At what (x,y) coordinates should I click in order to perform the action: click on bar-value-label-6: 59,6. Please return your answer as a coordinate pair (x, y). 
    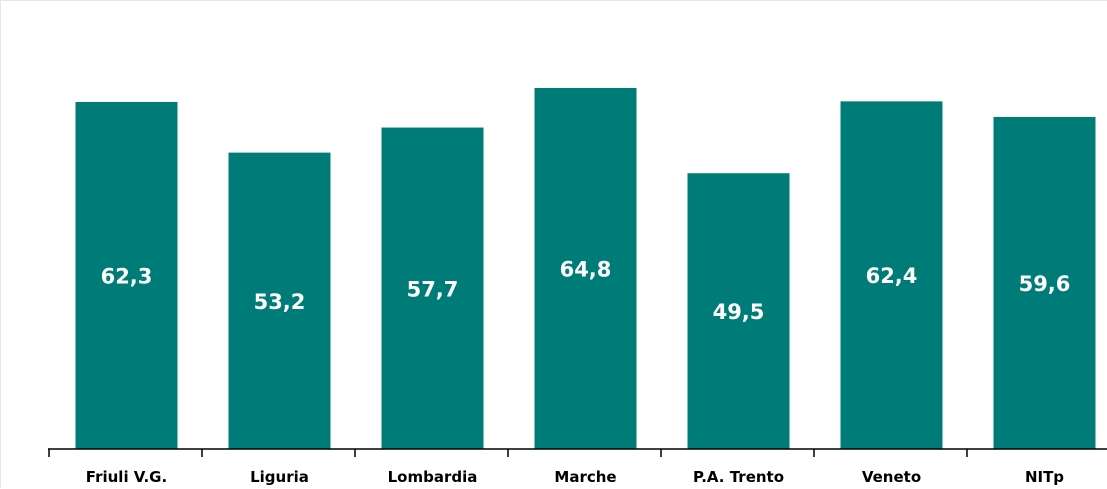
    Looking at the image, I should click on (1045, 284).